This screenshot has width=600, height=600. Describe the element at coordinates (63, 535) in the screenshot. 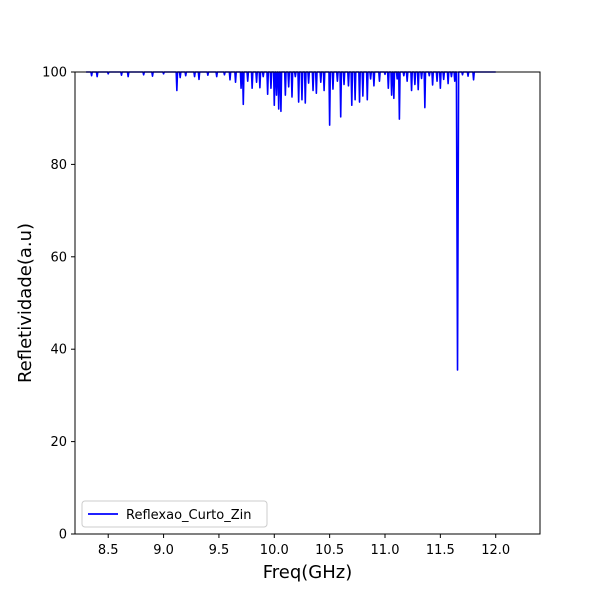

I see `y-tick-label: 0` at that location.